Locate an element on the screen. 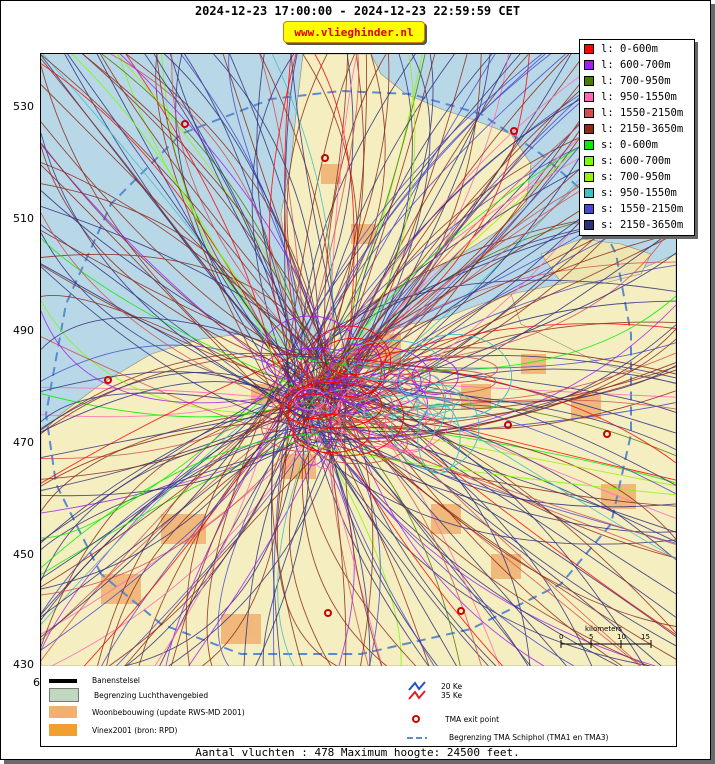 The image size is (715, 764). legend-label: s: 2150-3650m is located at coordinates (642, 225).